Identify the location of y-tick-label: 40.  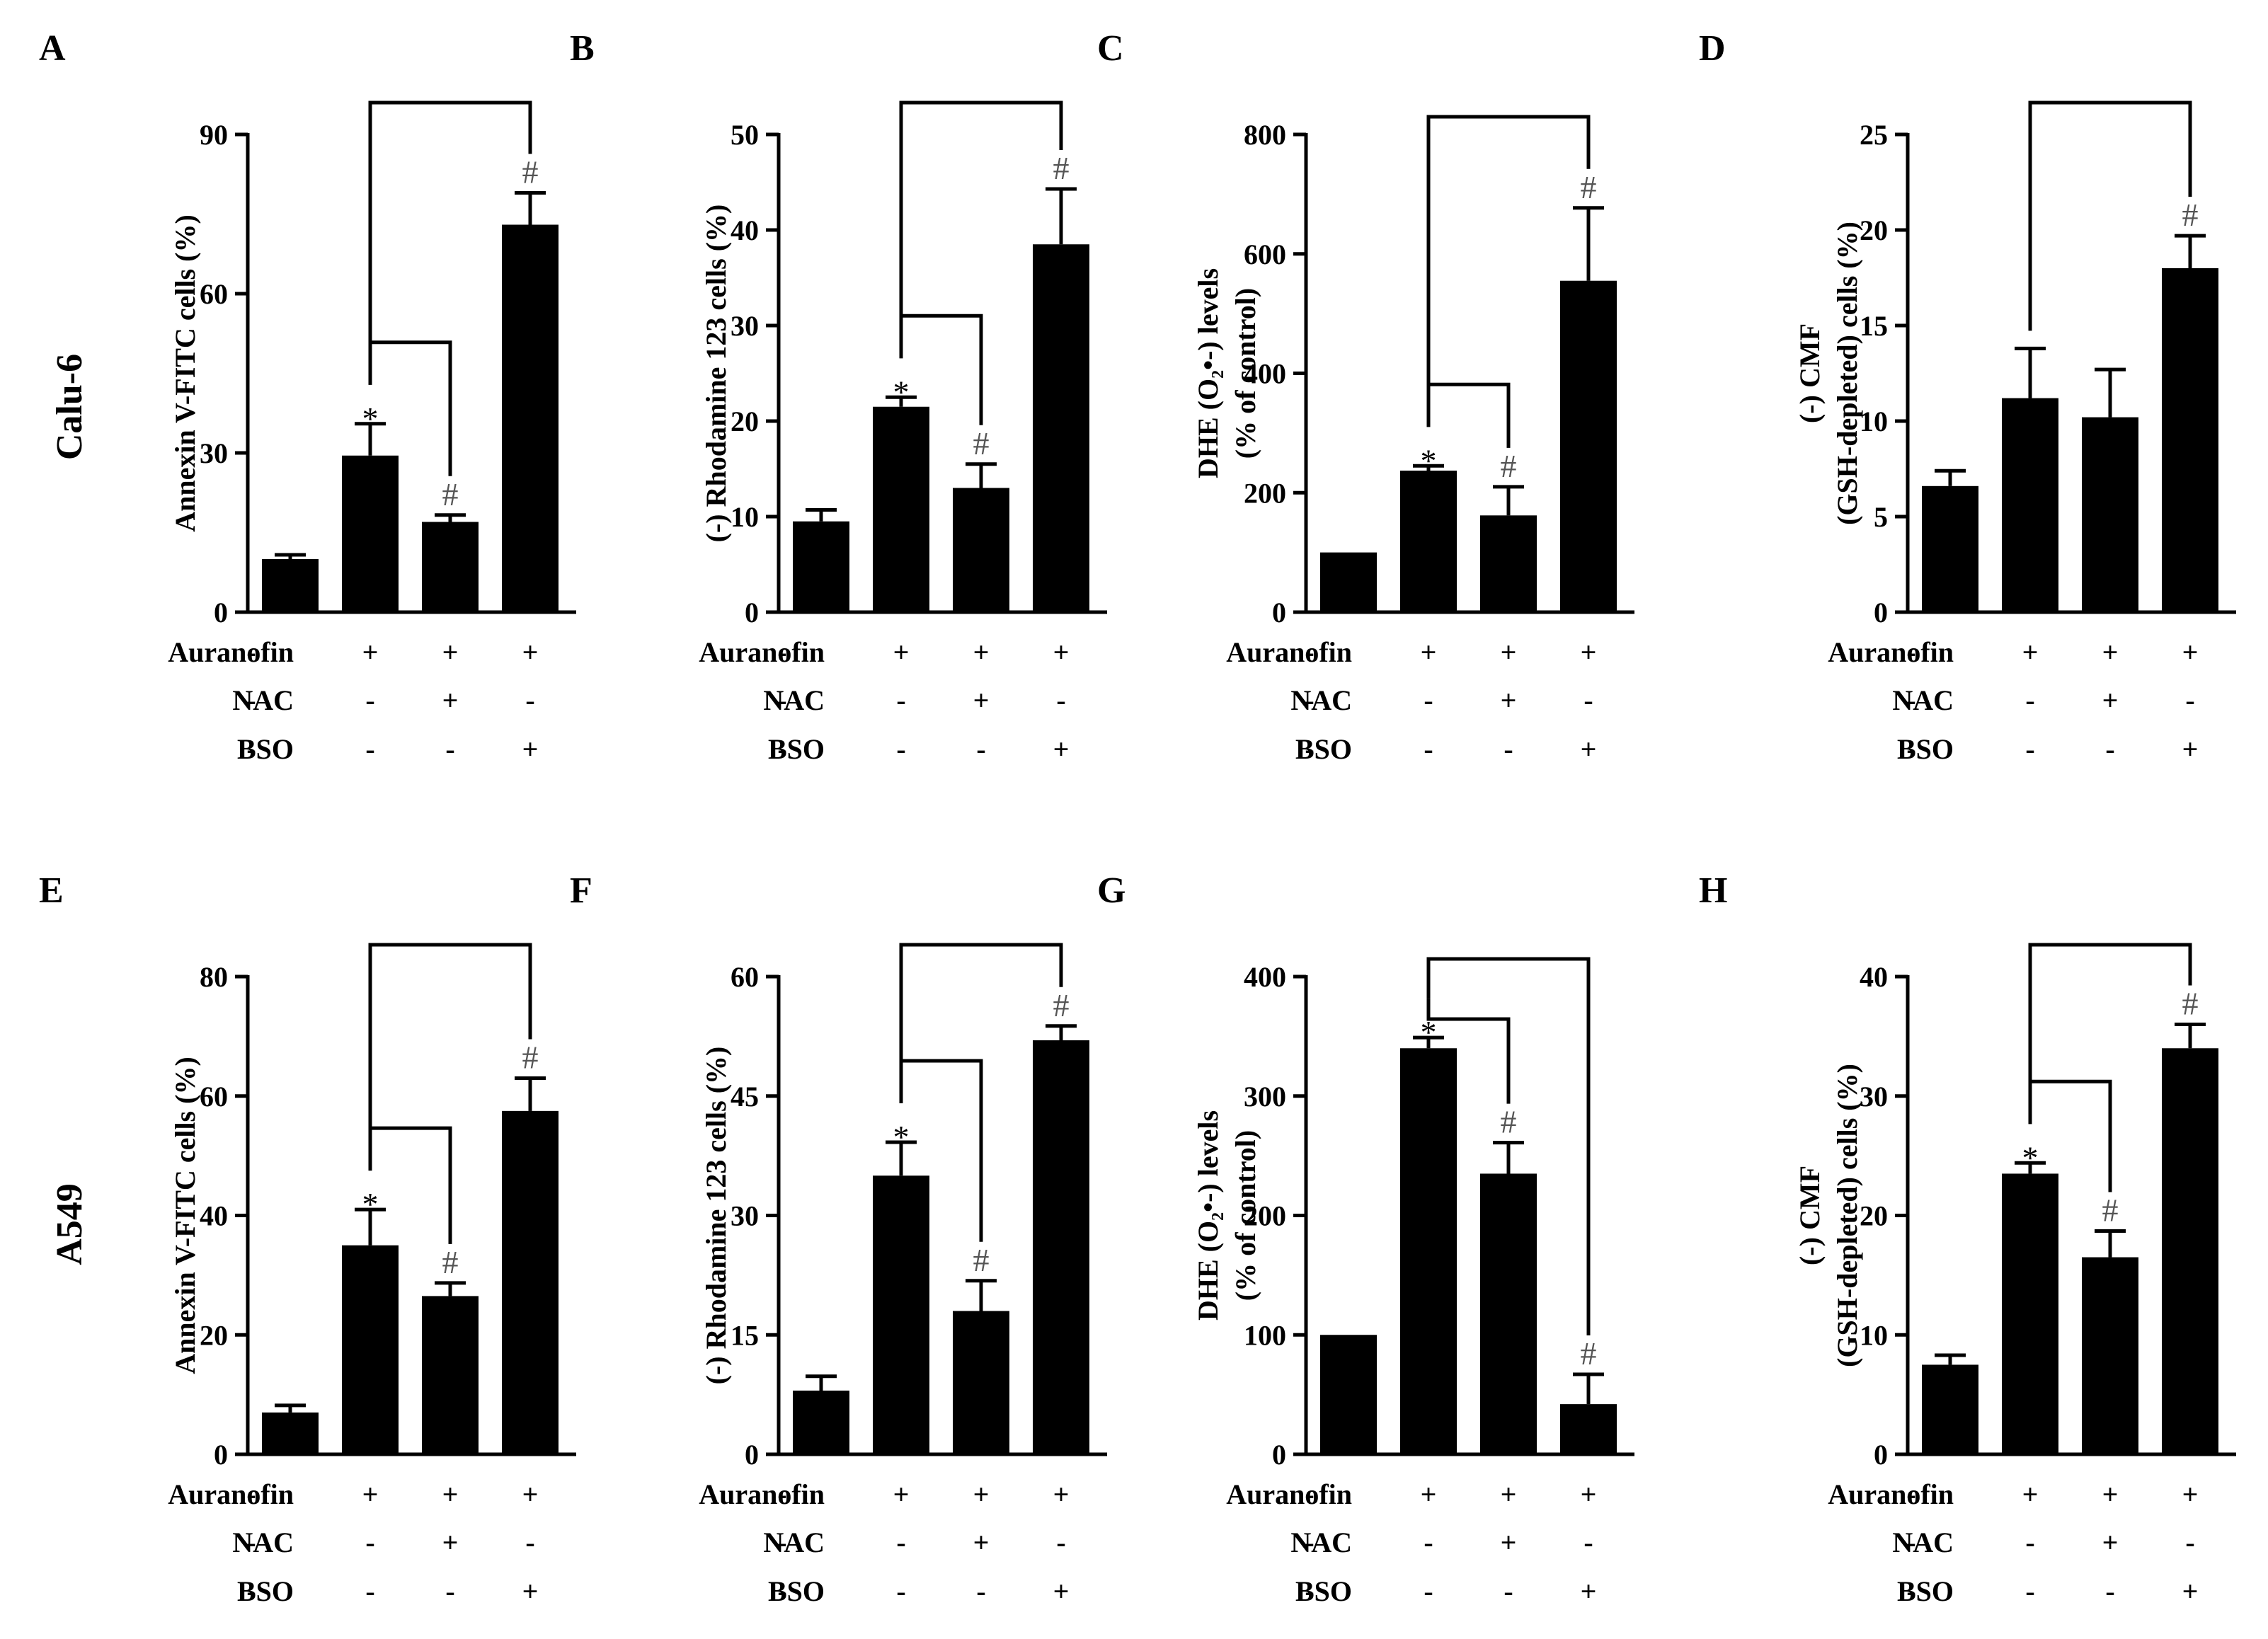
(1874, 977).